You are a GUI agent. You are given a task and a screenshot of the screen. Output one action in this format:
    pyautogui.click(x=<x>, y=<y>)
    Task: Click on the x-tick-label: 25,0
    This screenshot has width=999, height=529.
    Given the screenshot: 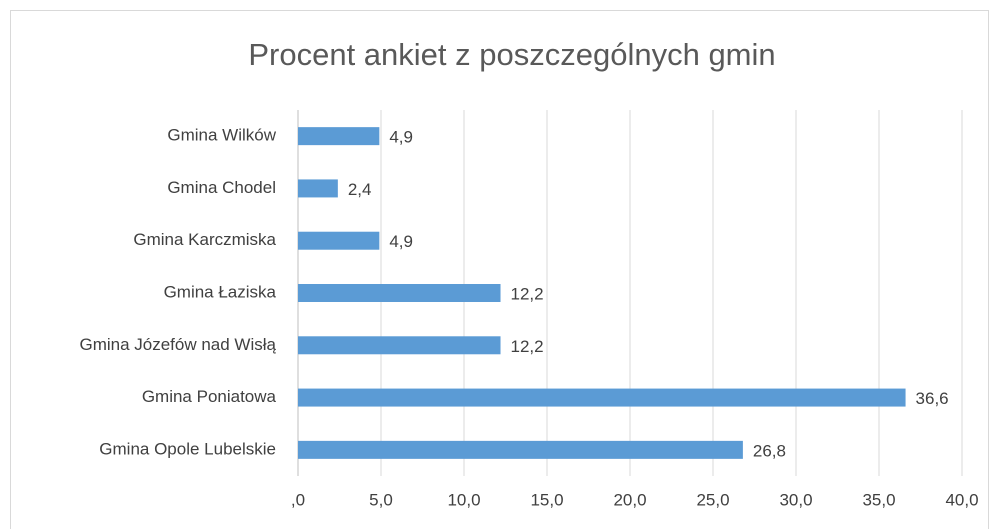 What is the action you would take?
    pyautogui.click(x=712, y=499)
    